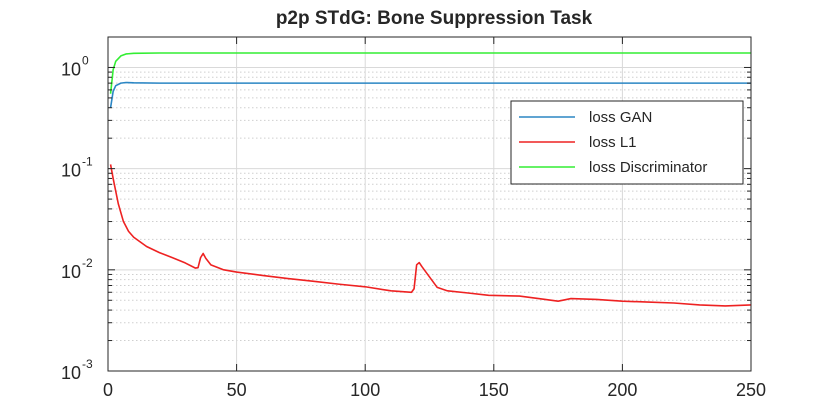 Image resolution: width=830 pixels, height=416 pixels. Describe the element at coordinates (87, 162) in the screenshot. I see `y-tick-exponent: -1` at that location.